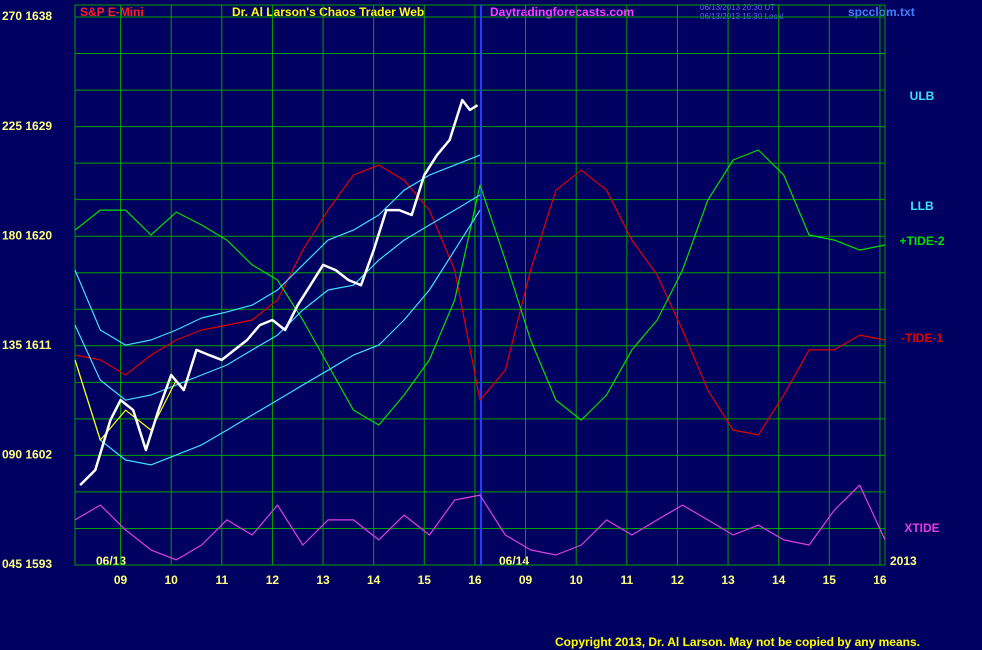  Describe the element at coordinates (881, 12) in the screenshot. I see `file-name: spcclom.txt` at that location.